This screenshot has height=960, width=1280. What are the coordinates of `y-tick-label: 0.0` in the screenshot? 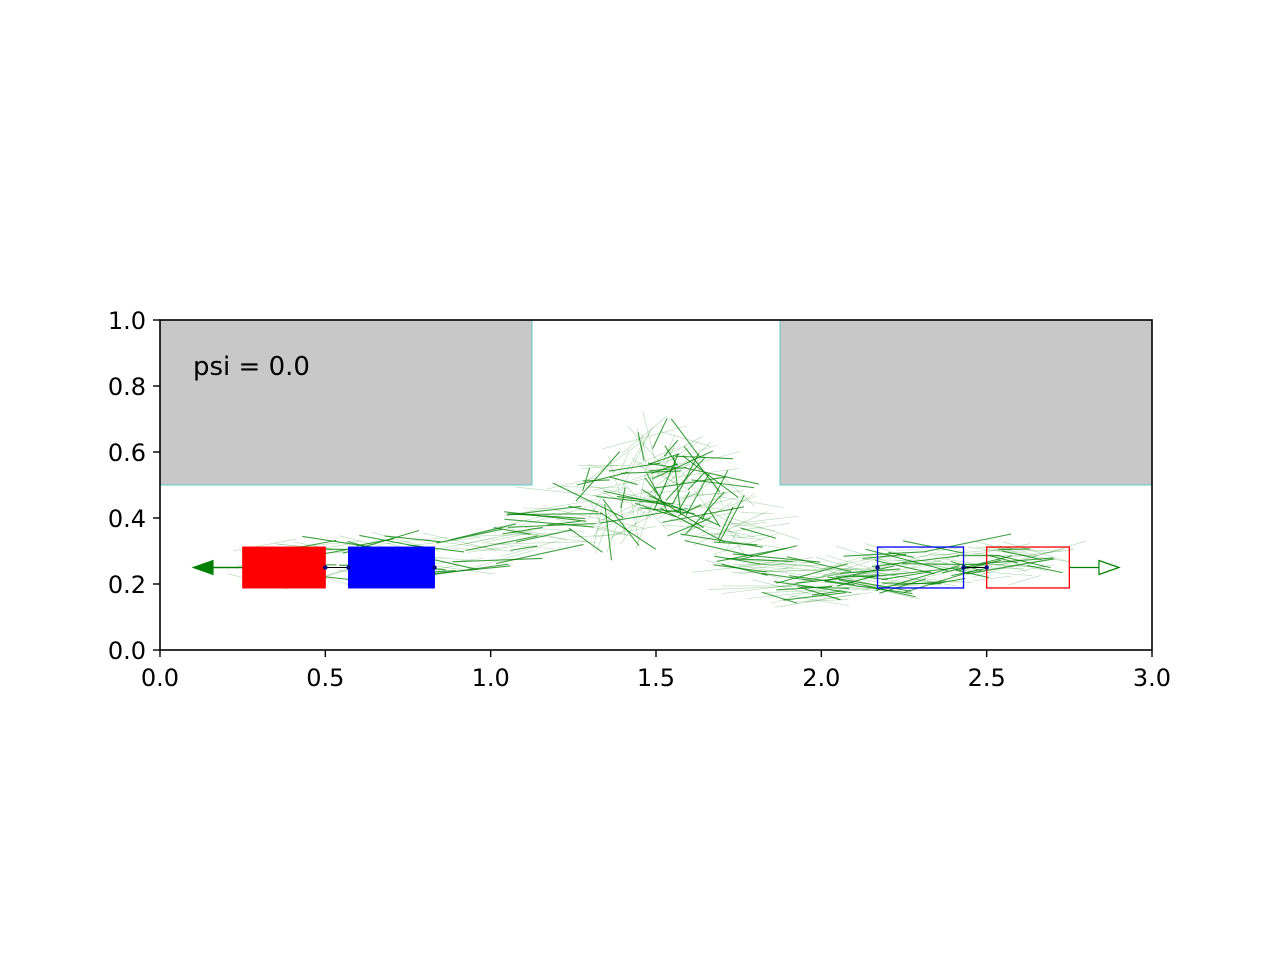 It's located at (127, 651).